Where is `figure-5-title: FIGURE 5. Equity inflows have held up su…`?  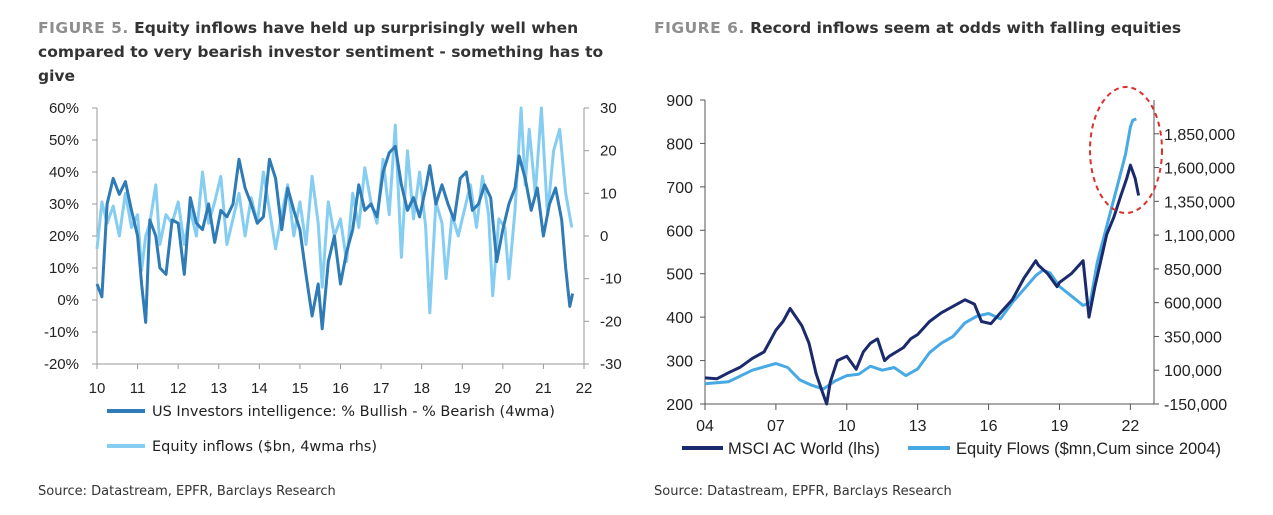 figure-5-title: FIGURE 5. Equity inflows have held up su… is located at coordinates (338, 52).